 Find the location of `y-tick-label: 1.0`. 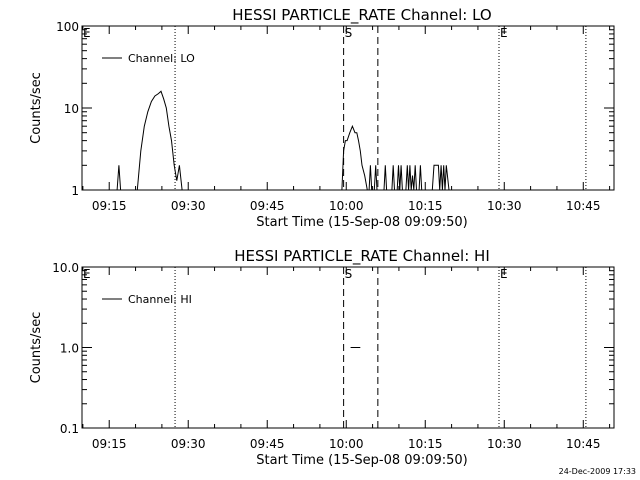

y-tick-label: 1.0 is located at coordinates (69, 349).